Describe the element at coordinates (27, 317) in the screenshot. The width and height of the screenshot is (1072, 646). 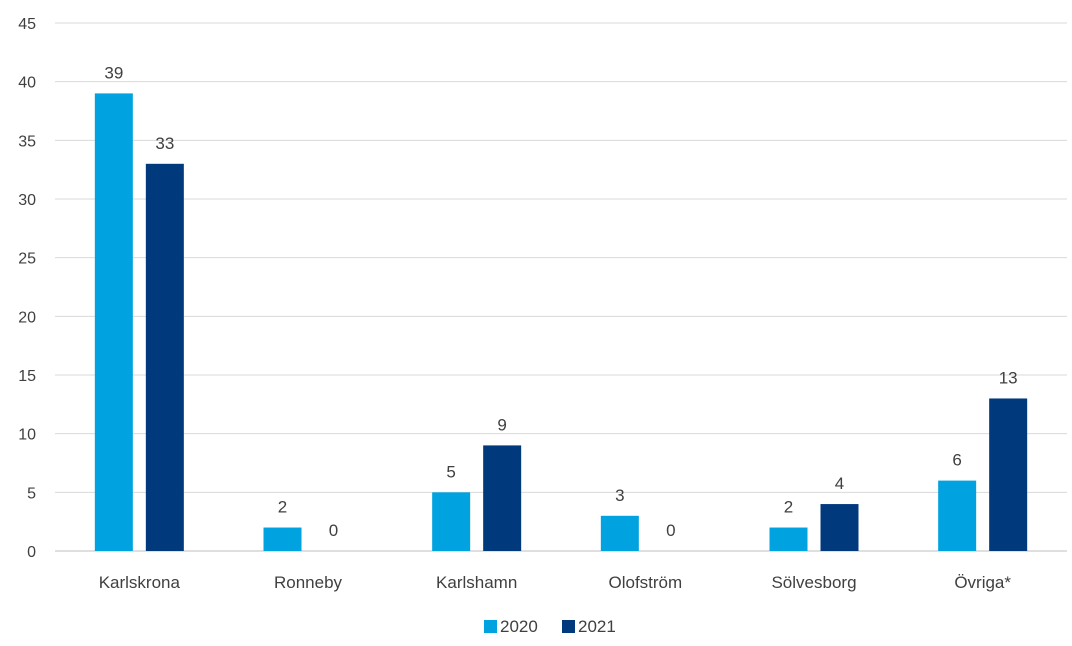
I see `y-tick-label: 20` at that location.